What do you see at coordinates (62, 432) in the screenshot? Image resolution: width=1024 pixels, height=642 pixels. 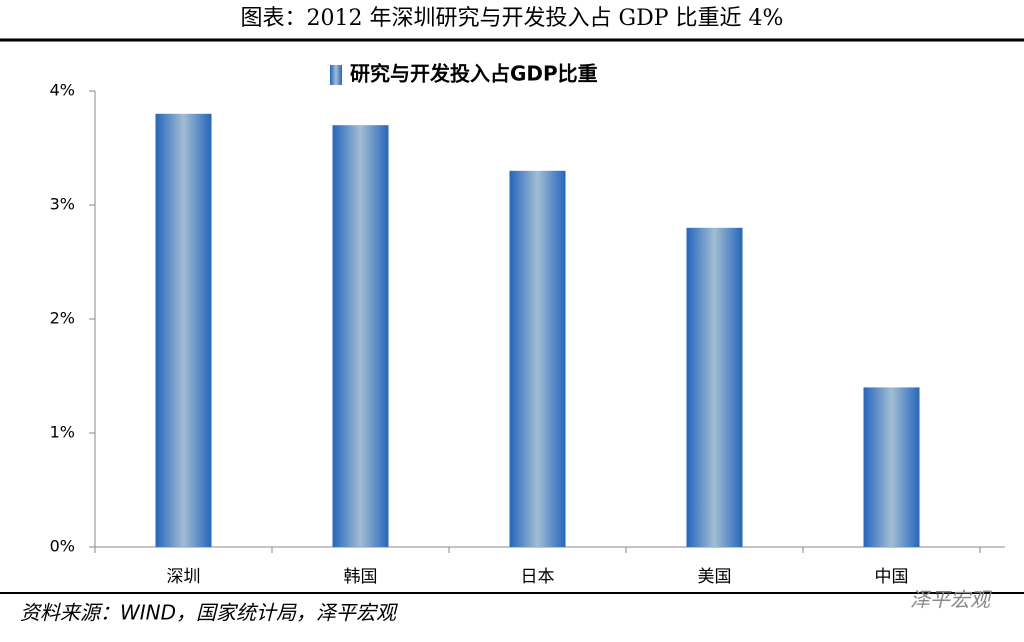 I see `y-tick-label: 1%` at bounding box center [62, 432].